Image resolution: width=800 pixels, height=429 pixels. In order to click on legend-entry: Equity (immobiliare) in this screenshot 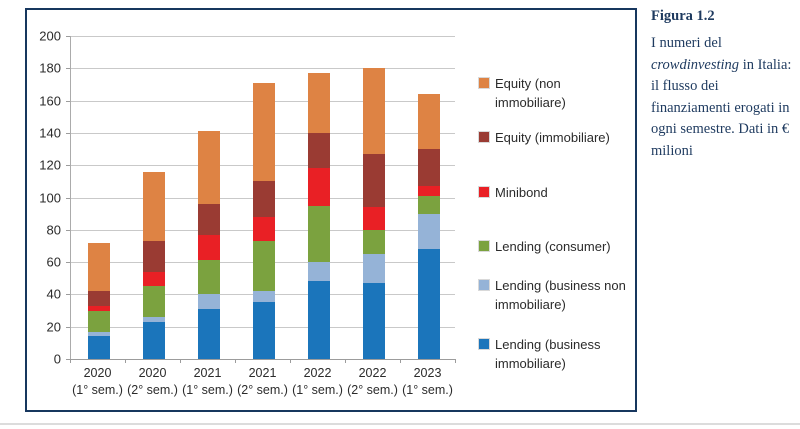, I will do `click(554, 137)`.